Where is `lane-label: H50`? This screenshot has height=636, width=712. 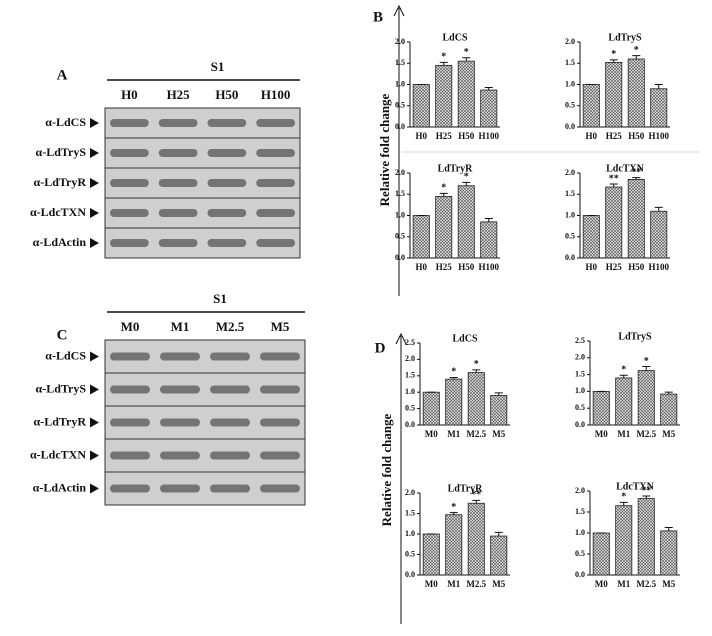
lane-label: H50 is located at coordinates (226, 94).